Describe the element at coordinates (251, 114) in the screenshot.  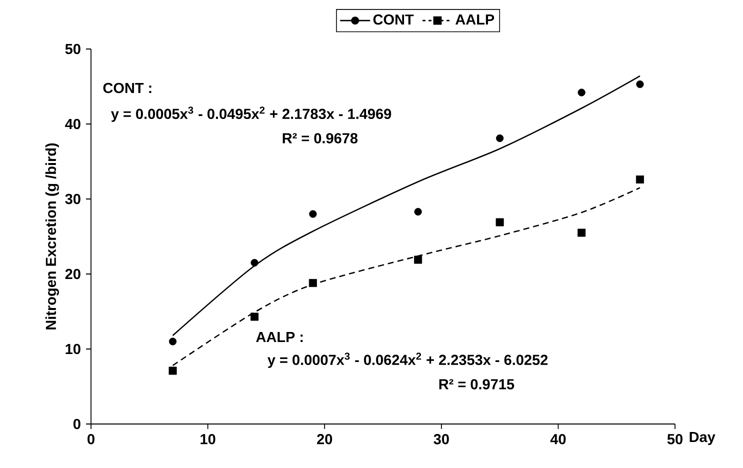
I see `annotation: y = 0.0005x$^{3}$ - 0.0495x$^{2}$ + 2.1783x - 1.4969` at that location.